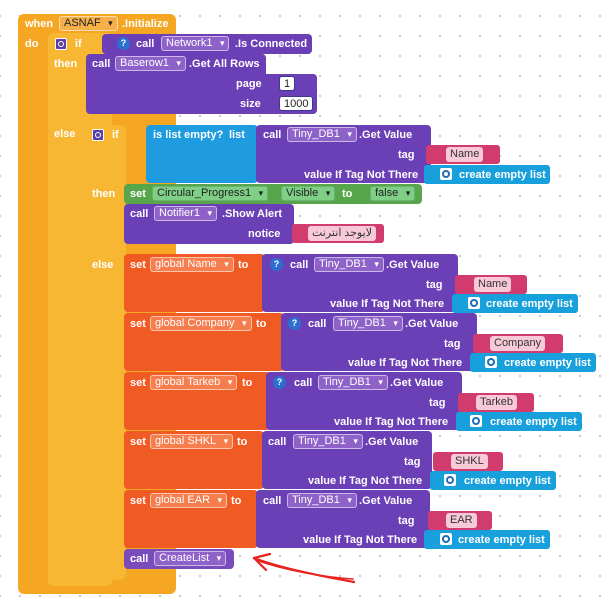  What do you see at coordinates (201, 323) in the screenshot?
I see `variable-dropdown-global-company: global Company` at bounding box center [201, 323].